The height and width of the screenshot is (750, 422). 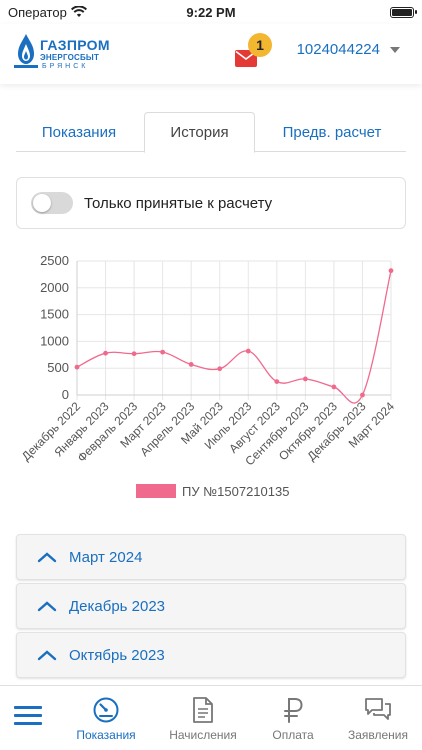 I want to click on account-number: 1024044224, so click(x=338, y=49).